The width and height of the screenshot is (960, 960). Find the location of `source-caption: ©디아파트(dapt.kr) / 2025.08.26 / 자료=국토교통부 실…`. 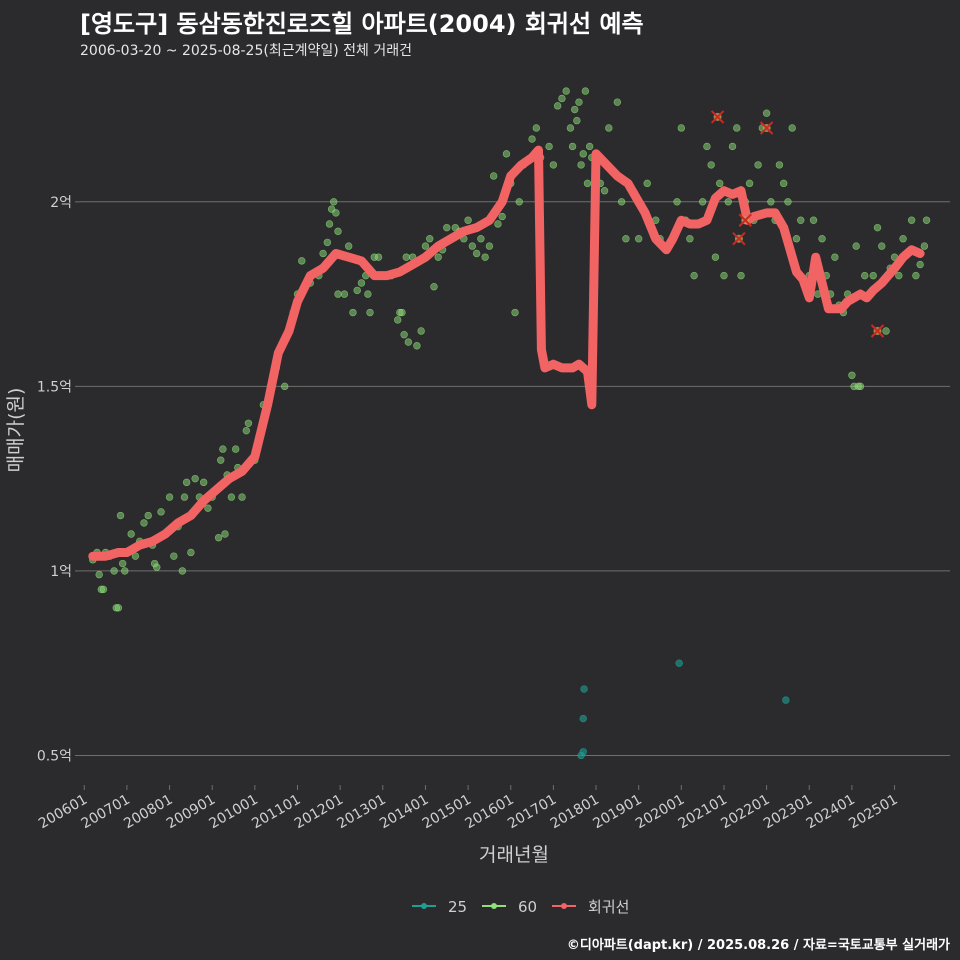

source-caption: ©디아파트(dapt.kr) / 2025.08.26 / 자료=국토교통부 실… is located at coordinates (758, 945).